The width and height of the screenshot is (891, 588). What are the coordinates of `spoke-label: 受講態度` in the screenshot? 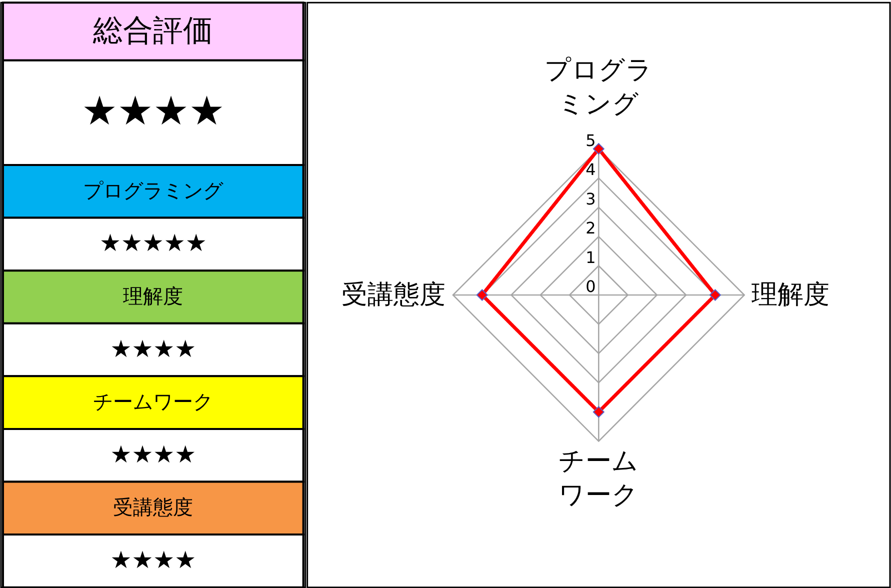 It's located at (394, 295).